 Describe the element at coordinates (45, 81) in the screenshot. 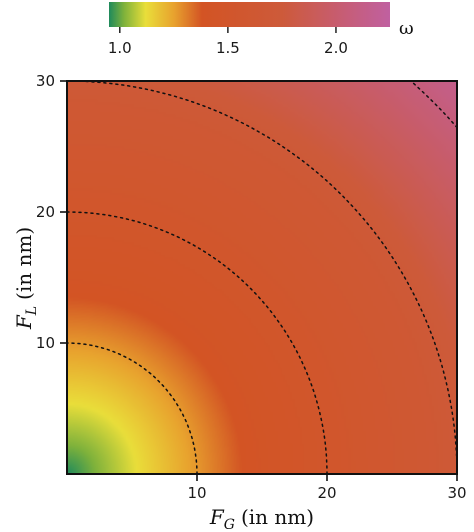

I see `y-tick-label: 30` at that location.